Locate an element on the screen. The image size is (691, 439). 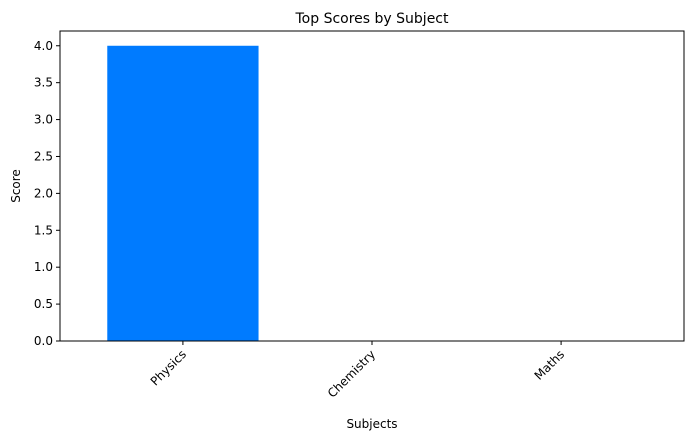
y-tick-label: 1.5 is located at coordinates (43, 230).